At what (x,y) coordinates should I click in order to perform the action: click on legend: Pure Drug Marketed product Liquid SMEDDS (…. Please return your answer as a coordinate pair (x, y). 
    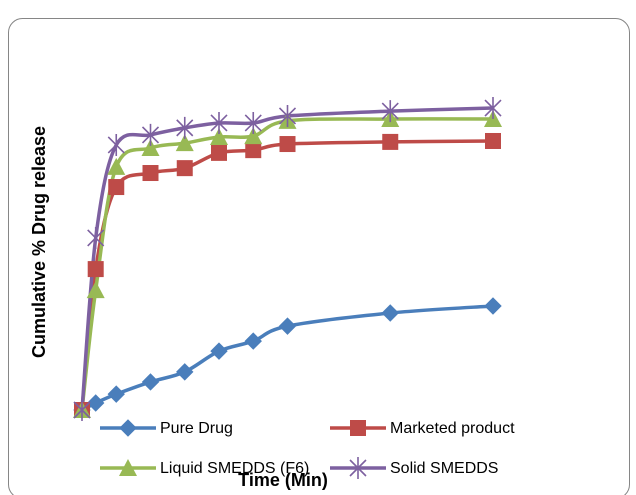
    Looking at the image, I should click on (307, 449).